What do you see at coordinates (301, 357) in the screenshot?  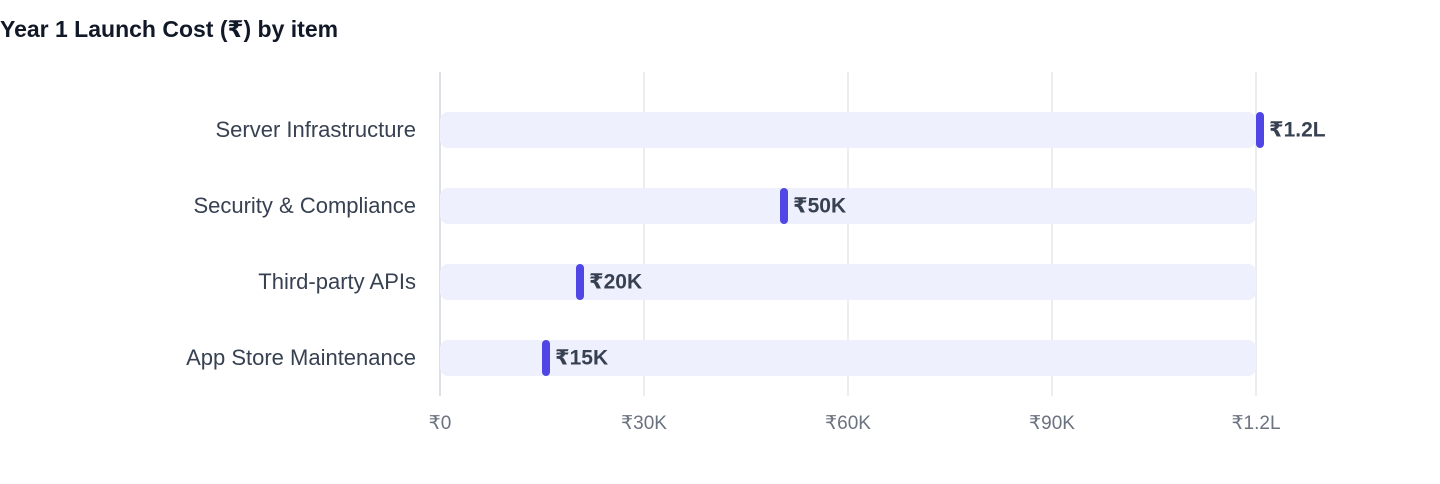 I see `y-tick-label: App Store Maintenance` at bounding box center [301, 357].